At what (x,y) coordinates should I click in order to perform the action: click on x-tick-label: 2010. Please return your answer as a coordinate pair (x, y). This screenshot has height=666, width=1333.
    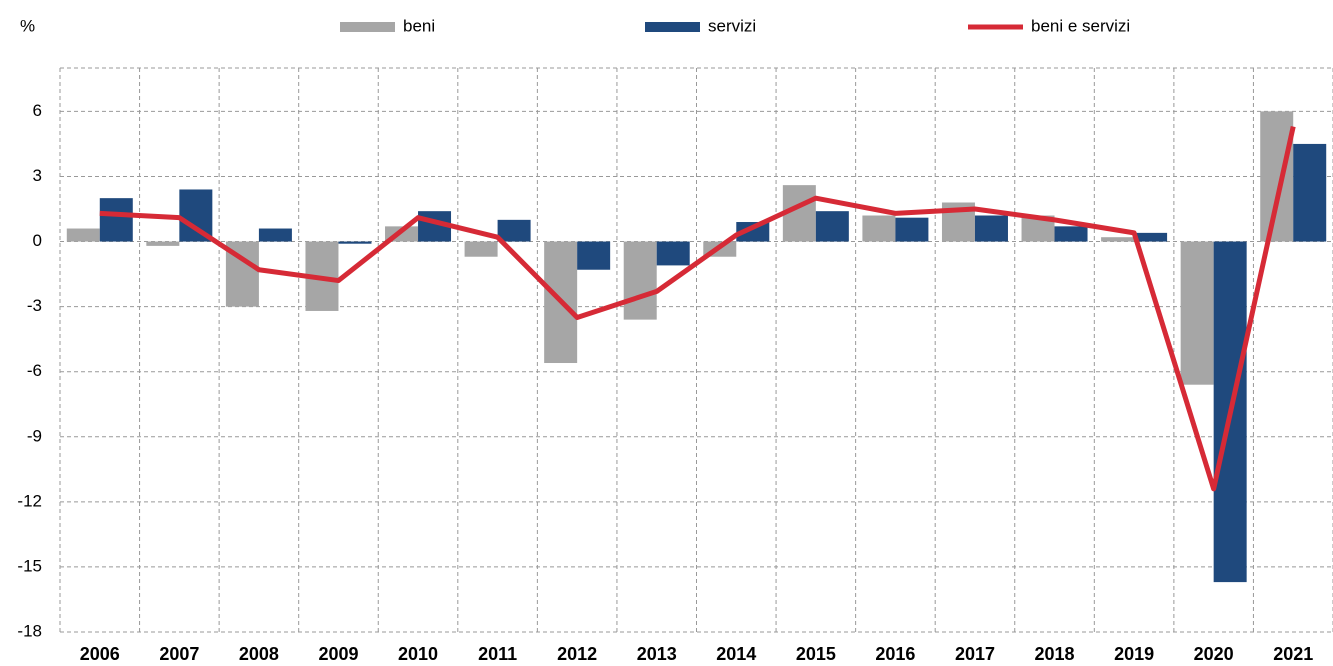
    Looking at the image, I should click on (418, 654).